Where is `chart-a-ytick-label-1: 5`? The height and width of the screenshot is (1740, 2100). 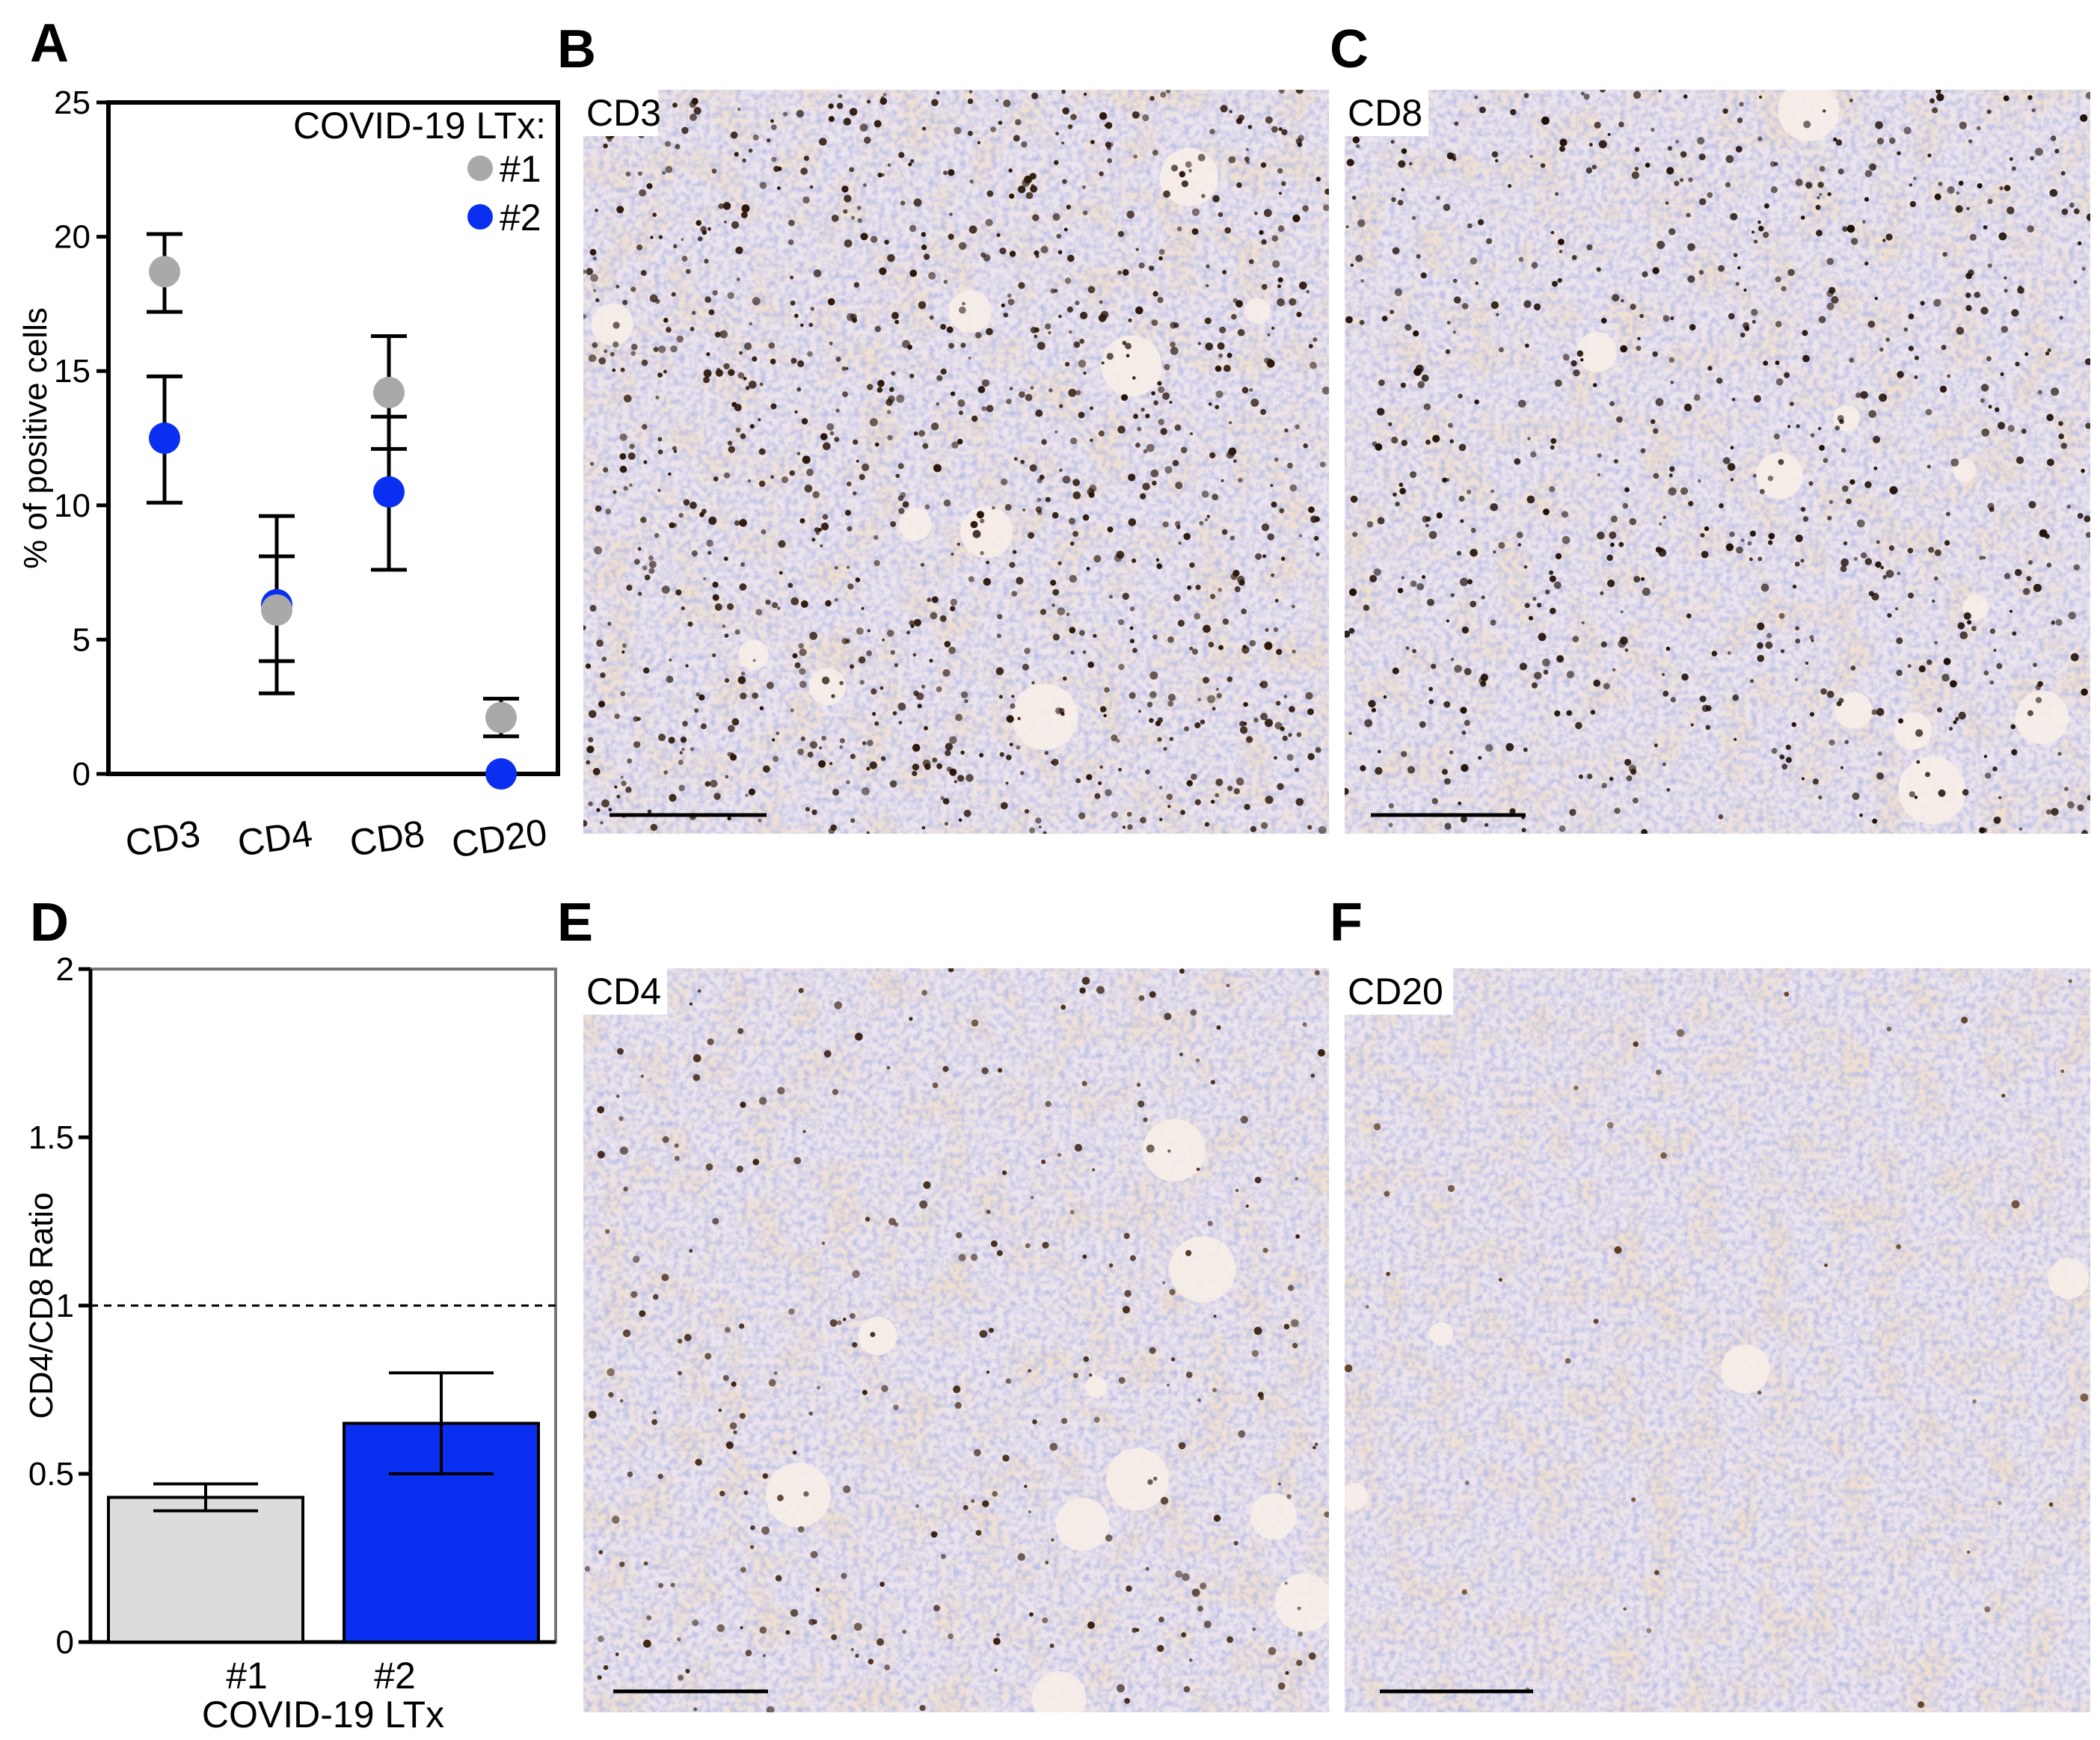 chart-a-ytick-label-1: 5 is located at coordinates (82, 639).